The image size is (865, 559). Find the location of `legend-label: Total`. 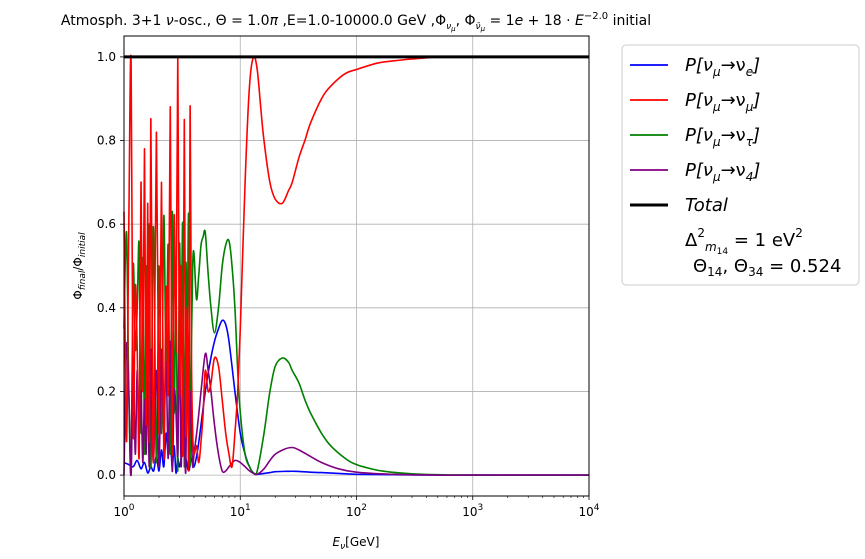

legend-label: Total is located at coordinates (706, 205).